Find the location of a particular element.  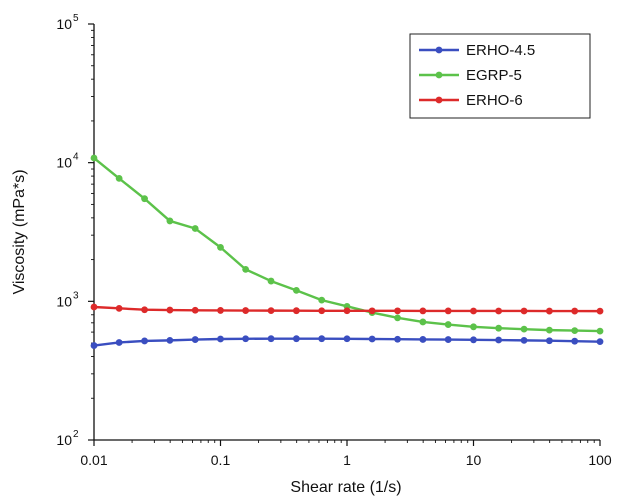

legend-label-erho-4-5: ERHO-4.5 is located at coordinates (500, 50).